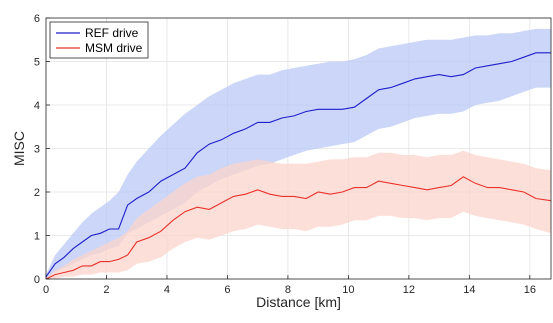 The height and width of the screenshot is (323, 553). I want to click on y-tick-label: 3, so click(37, 150).